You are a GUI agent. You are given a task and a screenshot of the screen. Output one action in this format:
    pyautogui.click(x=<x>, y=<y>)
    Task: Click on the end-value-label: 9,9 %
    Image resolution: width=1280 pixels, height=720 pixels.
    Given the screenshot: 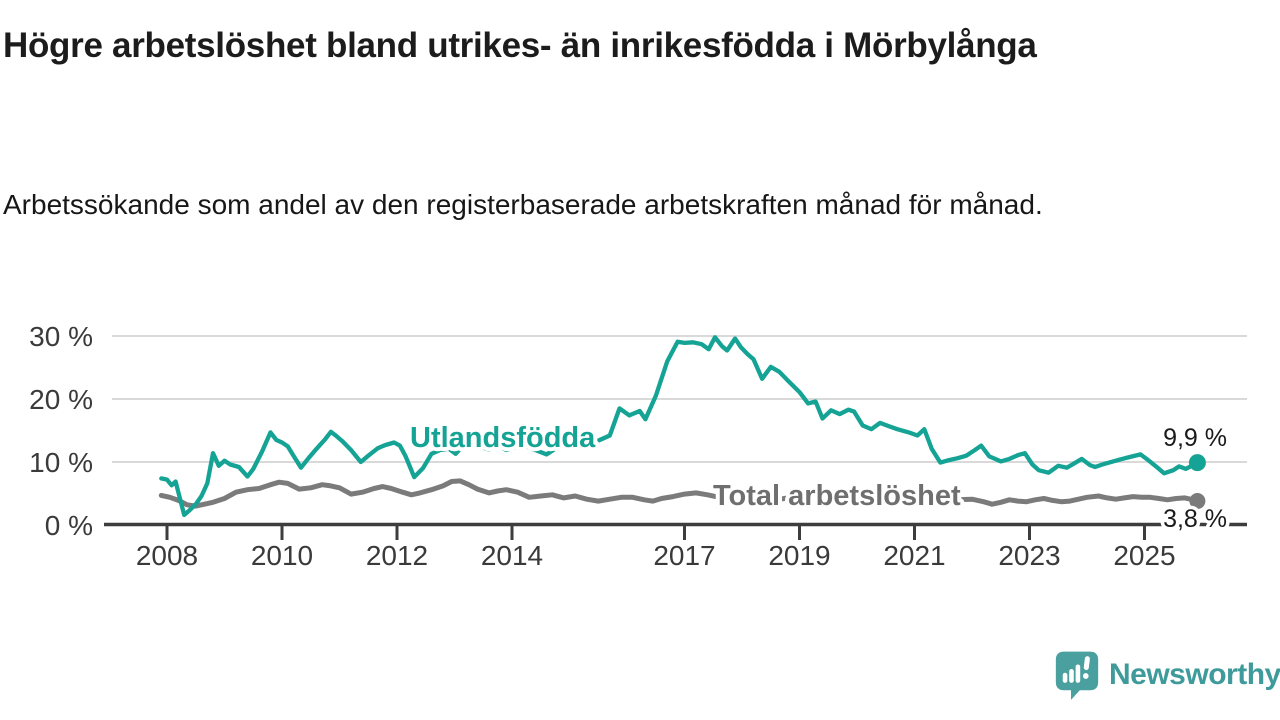 What is the action you would take?
    pyautogui.click(x=1195, y=438)
    